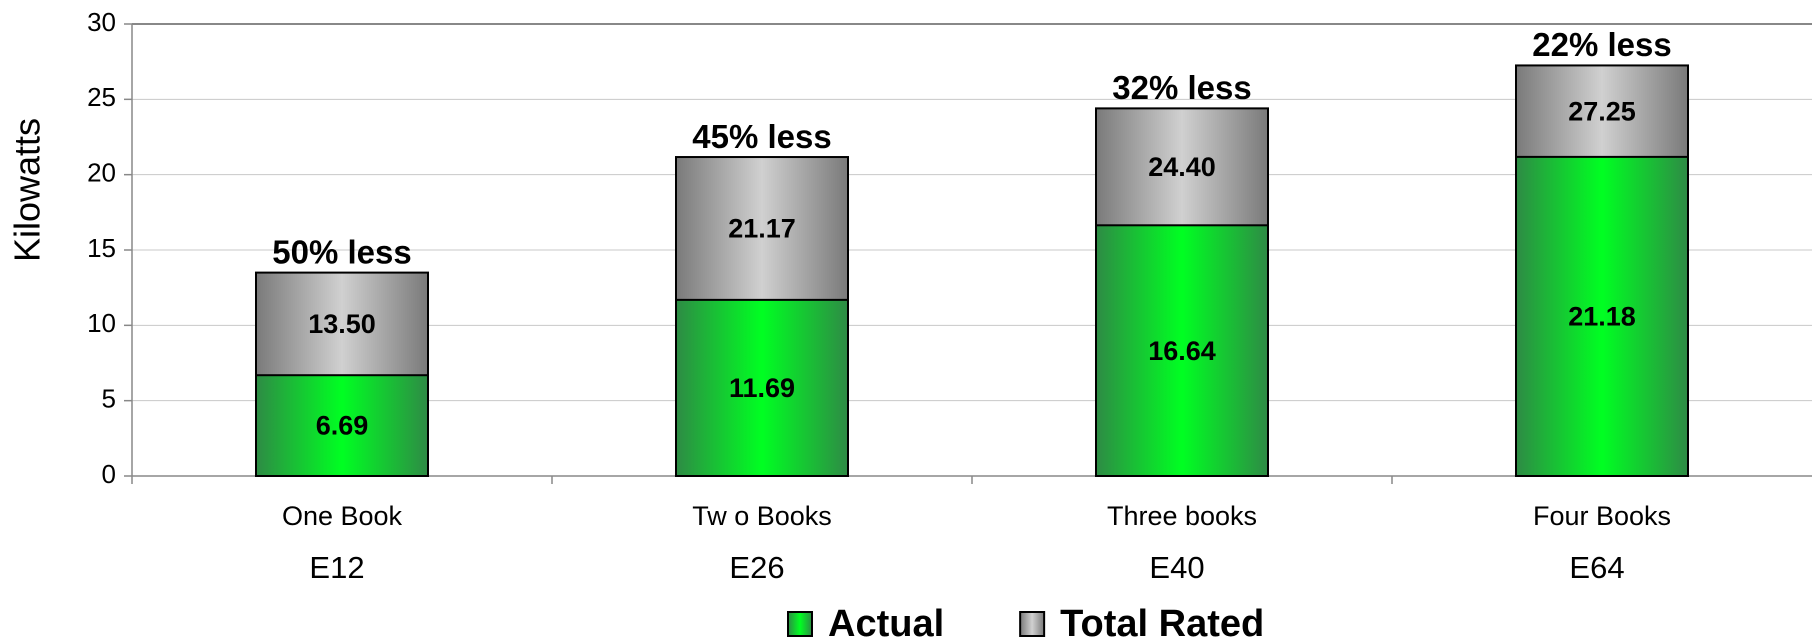 The image size is (1812, 644). Describe the element at coordinates (101, 97) in the screenshot. I see `y-tick-label: 25` at that location.